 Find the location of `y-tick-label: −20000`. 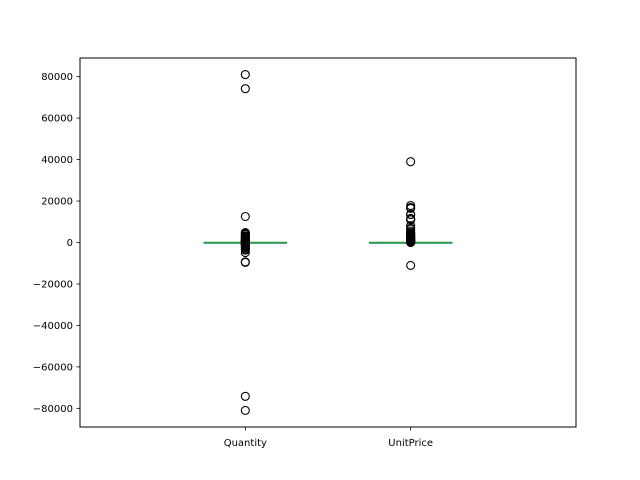

y-tick-label: −20000 is located at coordinates (53, 284).